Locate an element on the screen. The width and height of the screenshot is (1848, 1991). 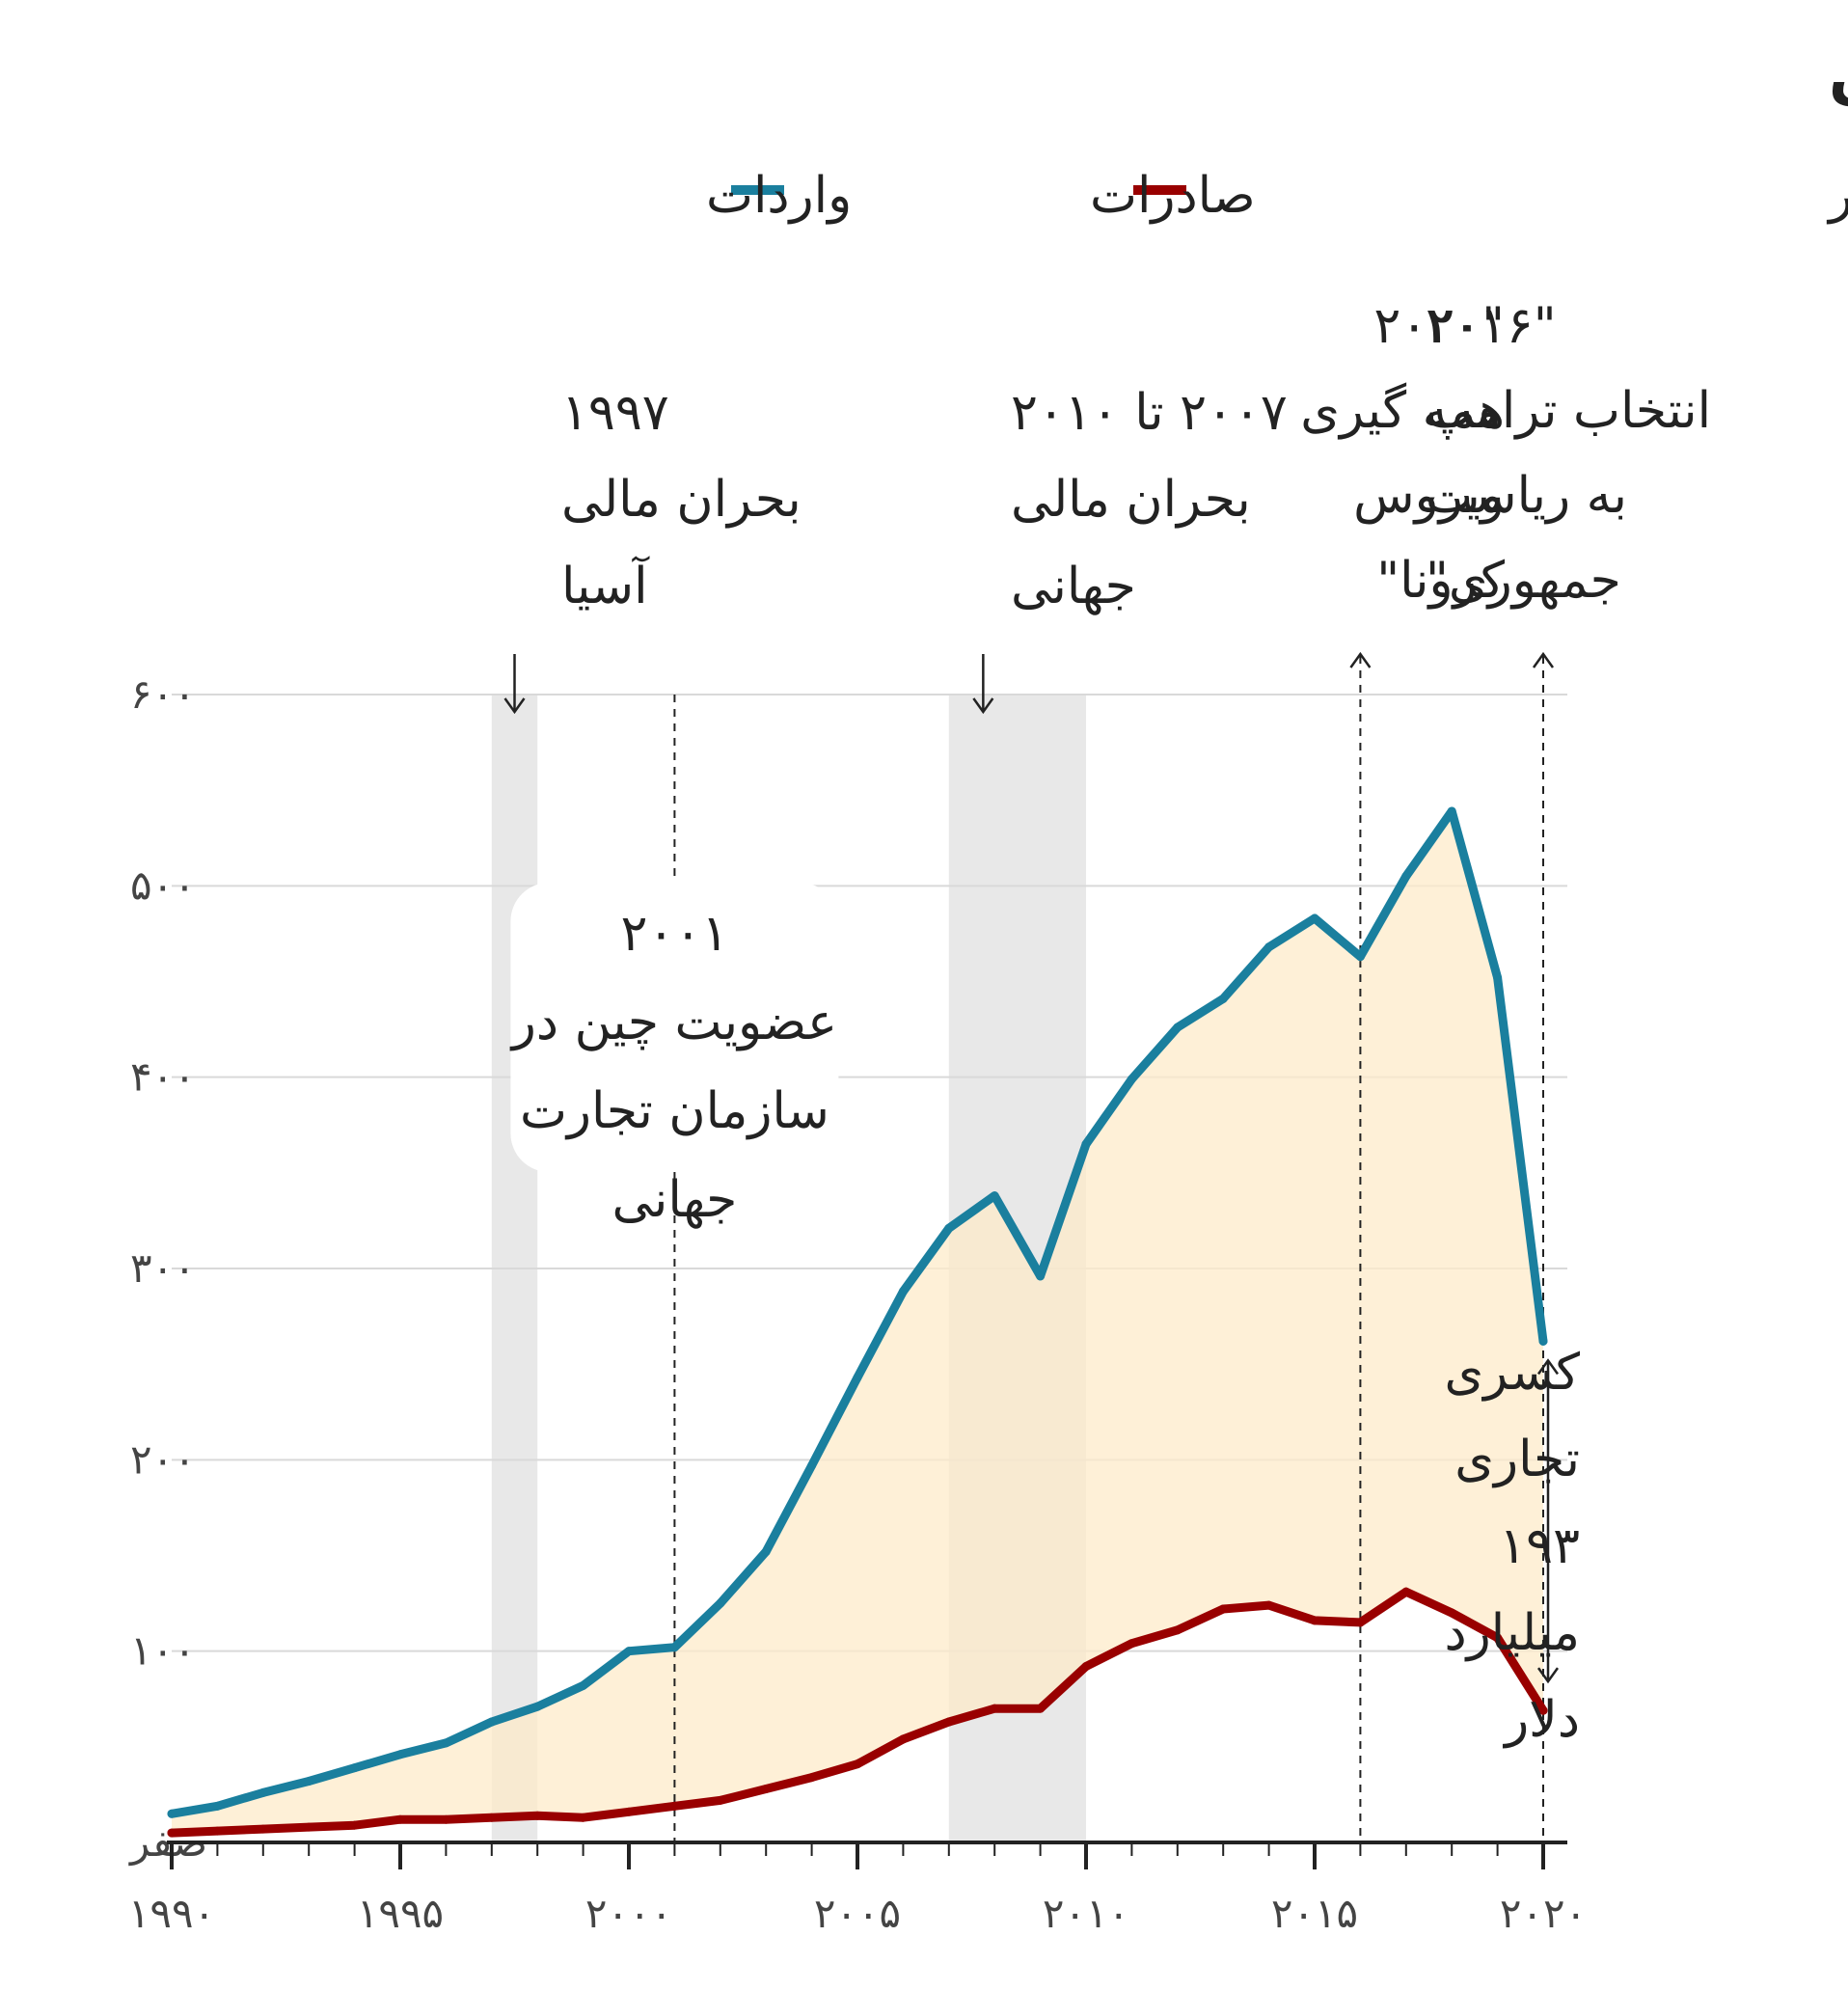
y-tick-label: ۴۰۰ is located at coordinates (163, 1077).